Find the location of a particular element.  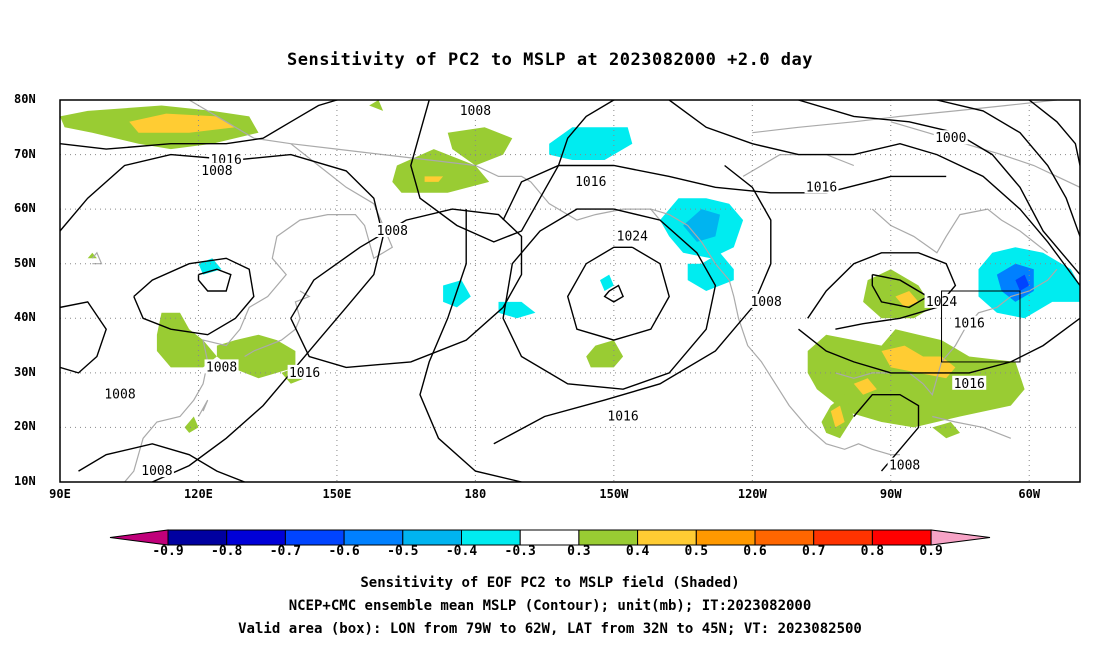

colorbar-low-extend is located at coordinates (139, 537).